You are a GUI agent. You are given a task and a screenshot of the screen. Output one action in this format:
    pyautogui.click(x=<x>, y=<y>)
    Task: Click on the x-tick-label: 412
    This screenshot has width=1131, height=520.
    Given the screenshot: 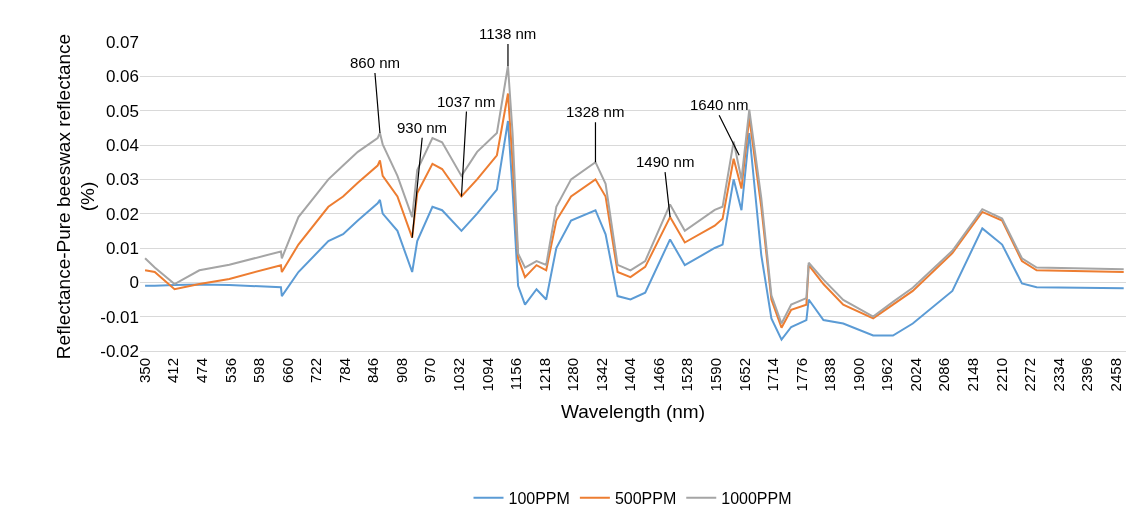 What is the action you would take?
    pyautogui.click(x=173, y=371)
    